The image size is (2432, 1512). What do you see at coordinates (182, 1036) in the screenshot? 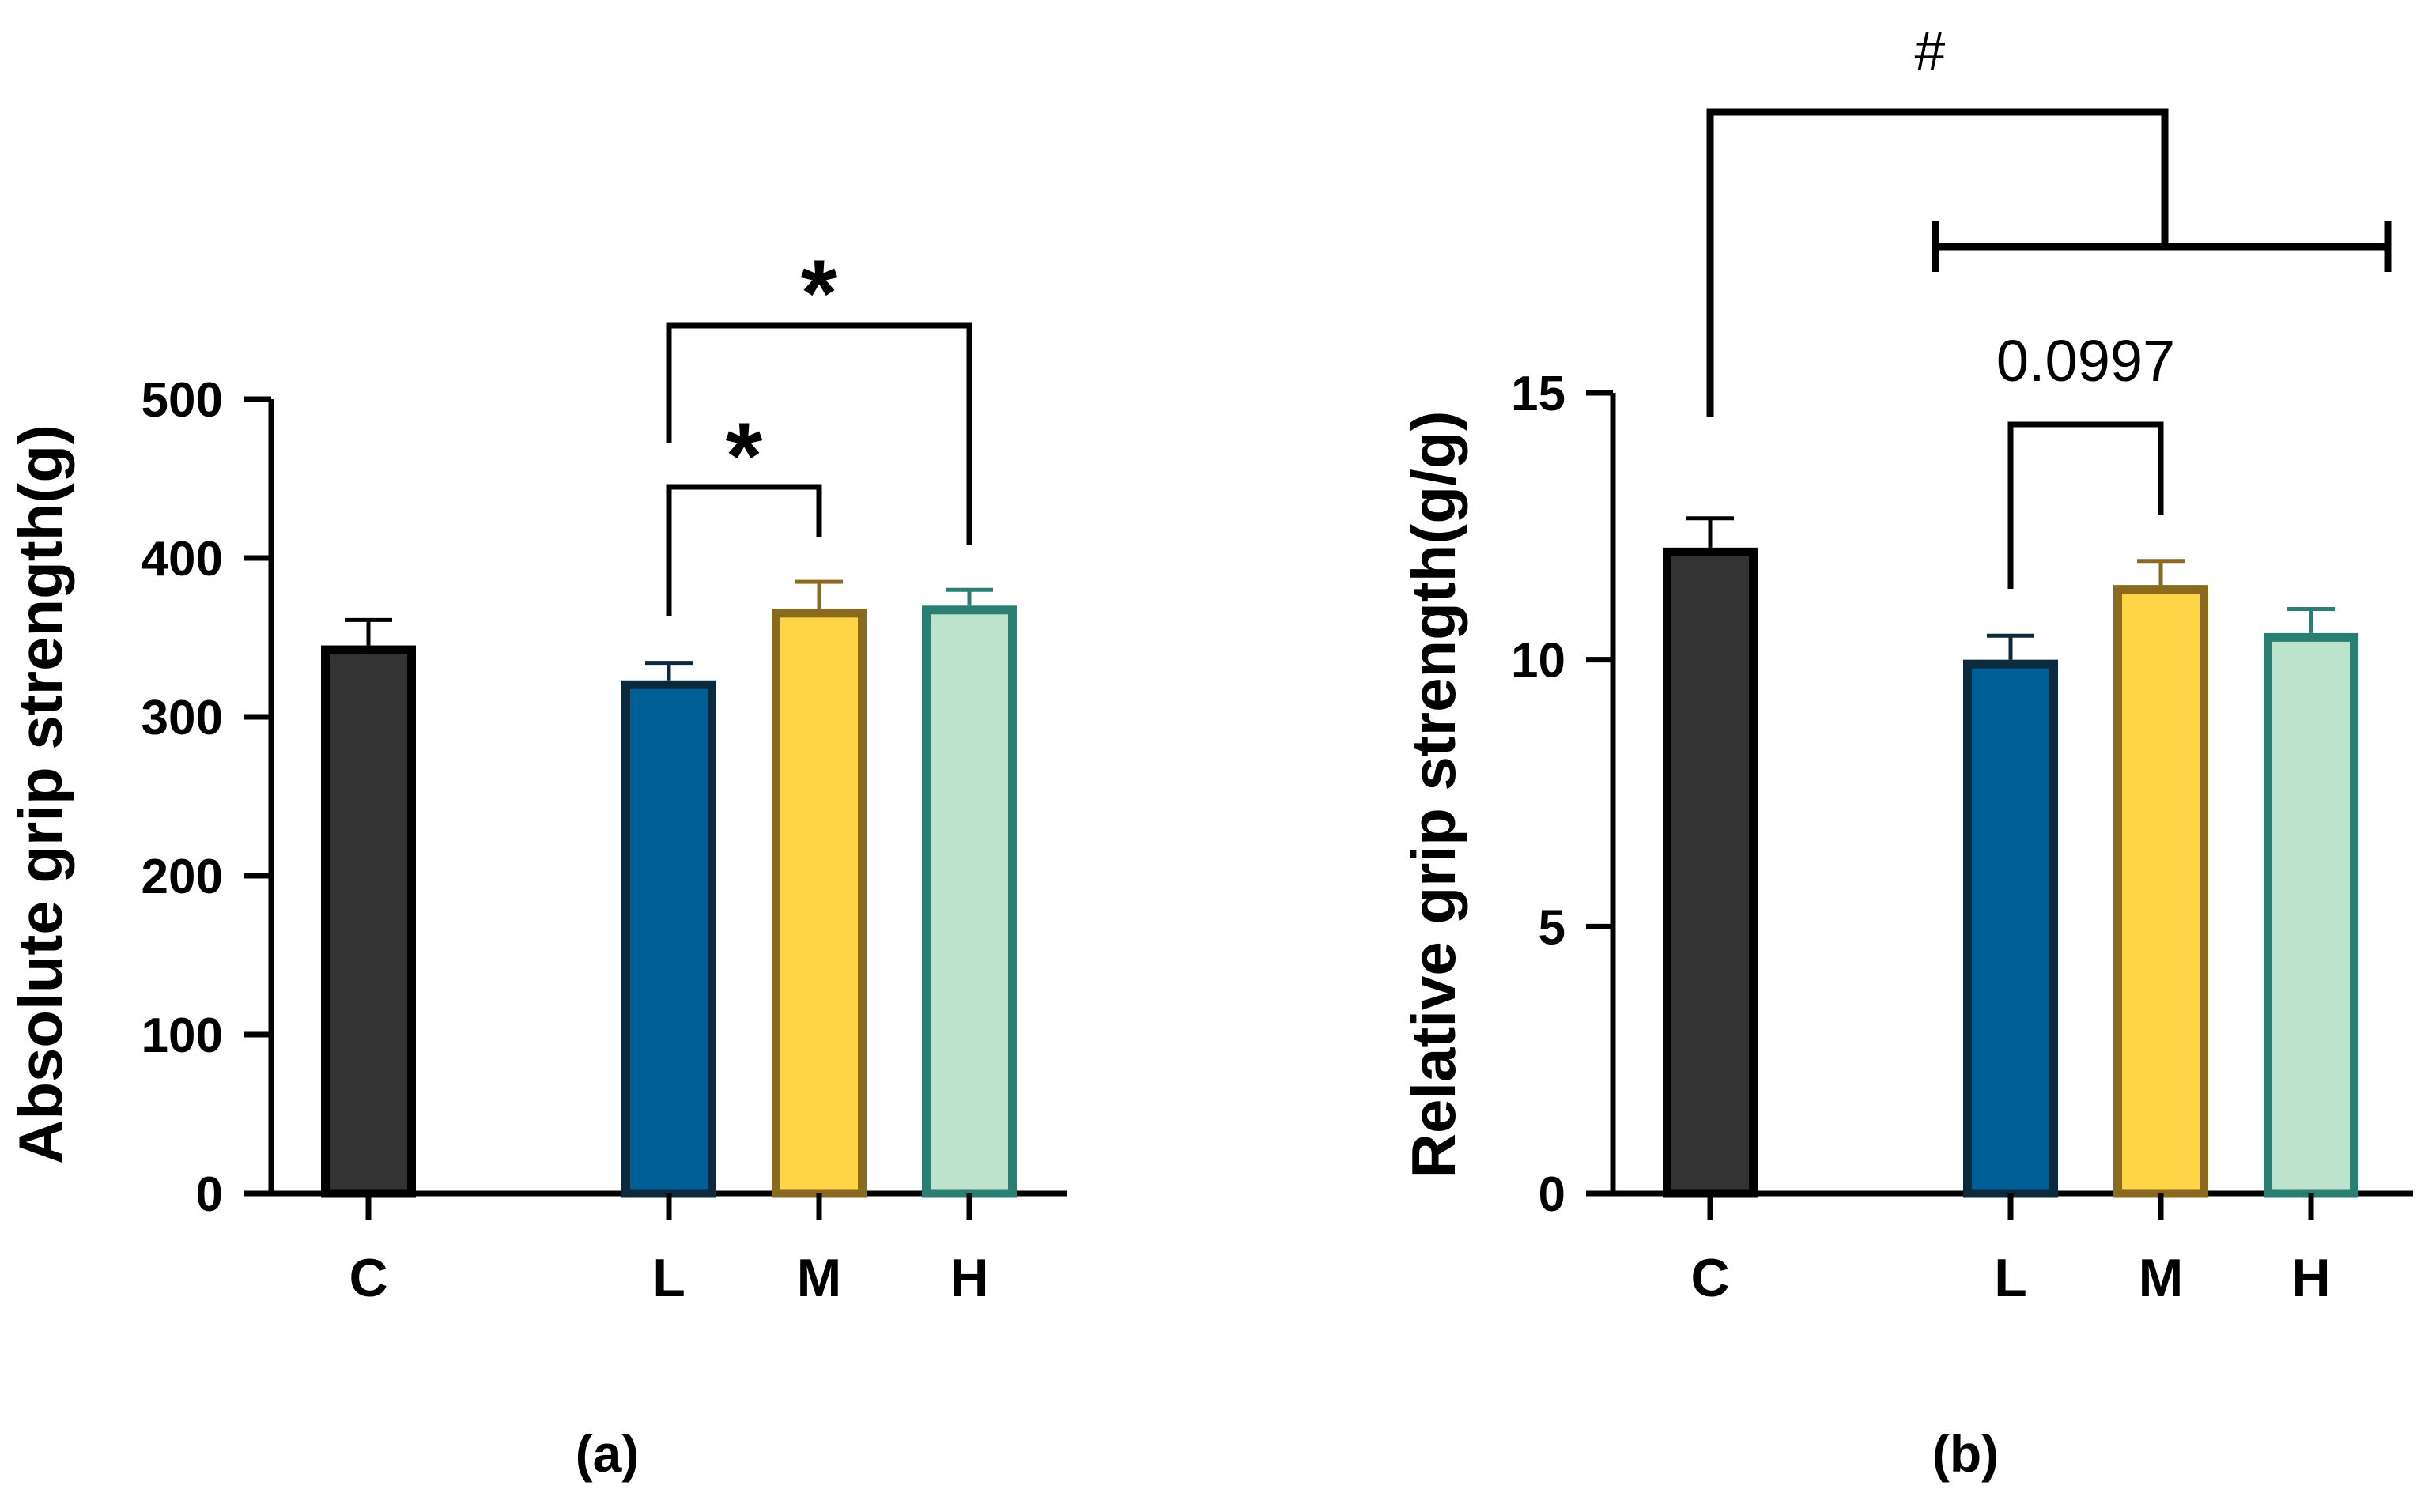
I see `y-tick-label: 100` at bounding box center [182, 1036].